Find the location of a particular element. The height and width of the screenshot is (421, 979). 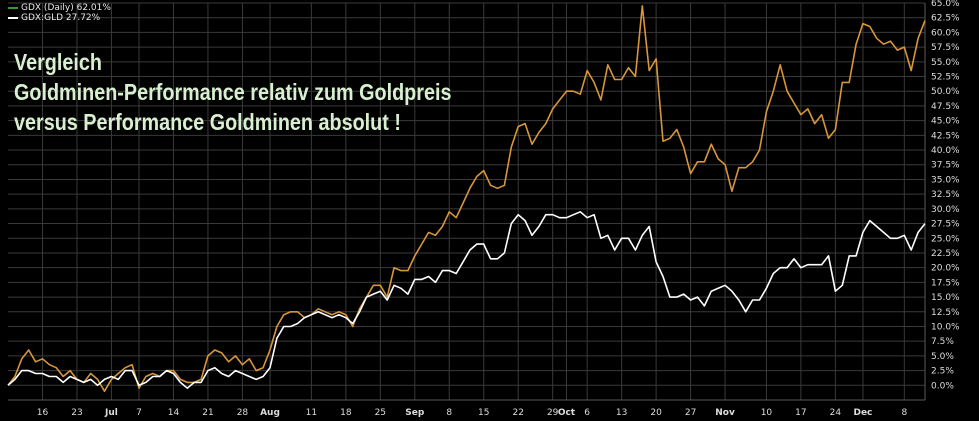

x-tick-label: 14 is located at coordinates (174, 413).